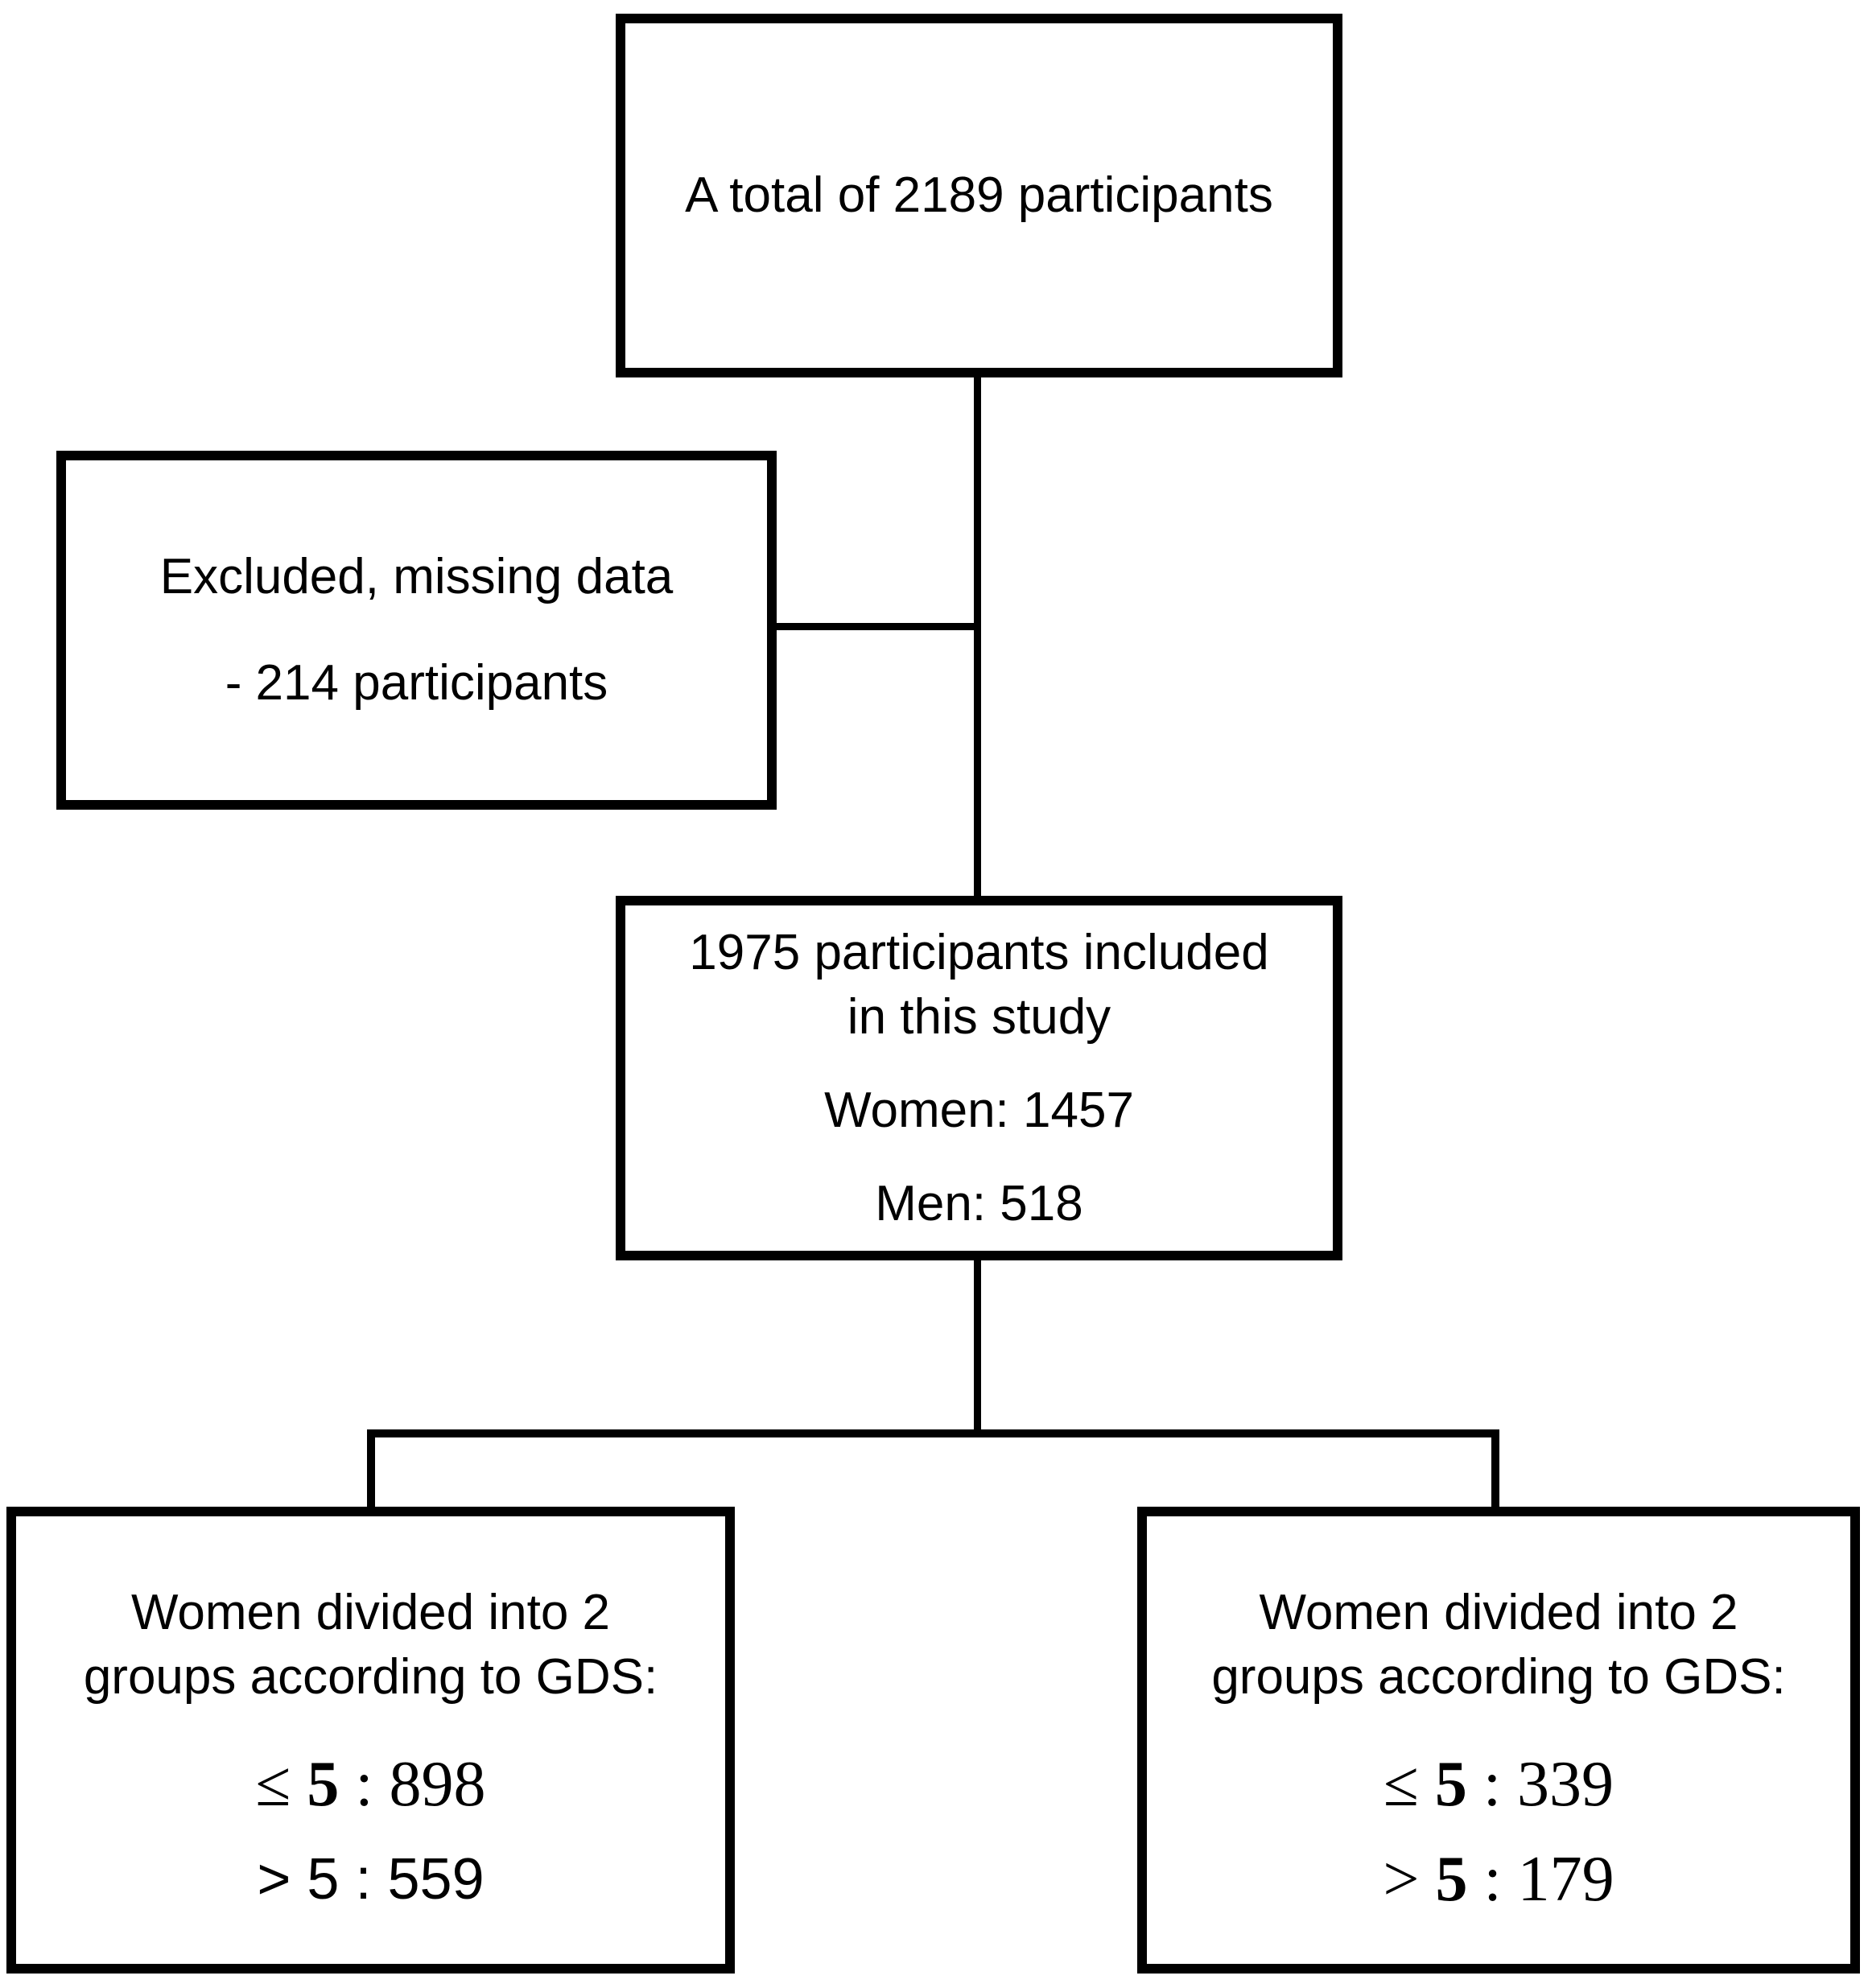  Describe the element at coordinates (323, 1784) in the screenshot. I see `gds-left-le-threshold: 5` at that location.